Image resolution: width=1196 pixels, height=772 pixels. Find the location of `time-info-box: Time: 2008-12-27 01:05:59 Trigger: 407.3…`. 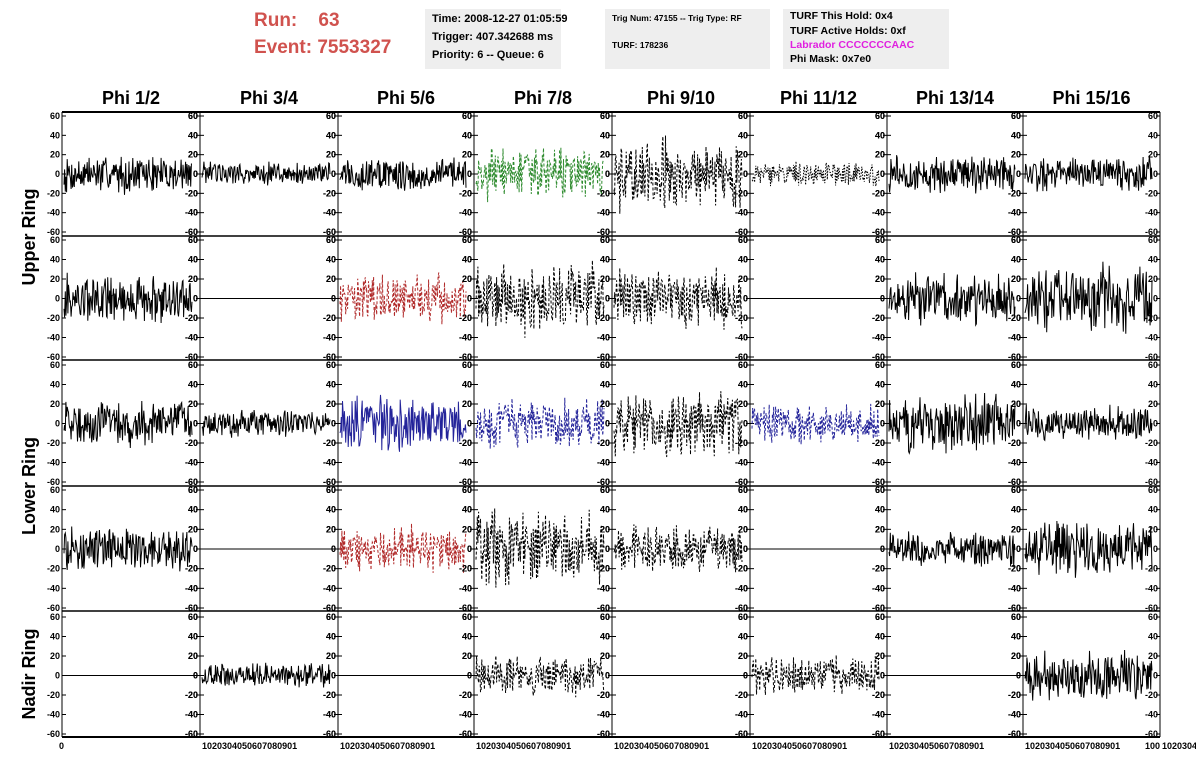

time-info-box: Time: 2008-12-27 01:05:59 Trigger: 407.3… is located at coordinates (496, 39).